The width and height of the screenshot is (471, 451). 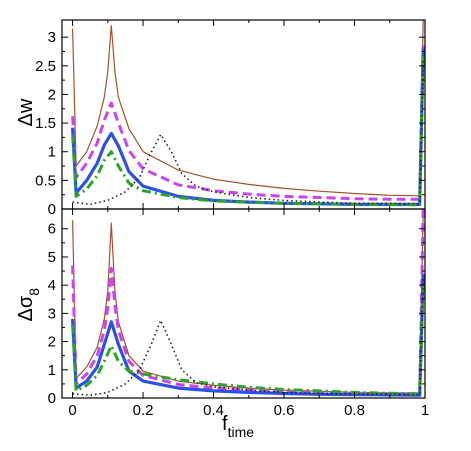 What do you see at coordinates (354, 410) in the screenshot?
I see `xtick-label: 0.8` at bounding box center [354, 410].